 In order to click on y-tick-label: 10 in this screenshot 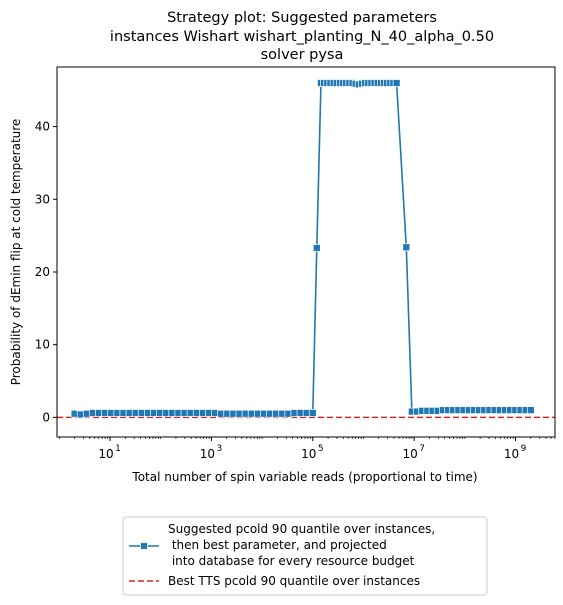, I will do `click(42, 345)`.